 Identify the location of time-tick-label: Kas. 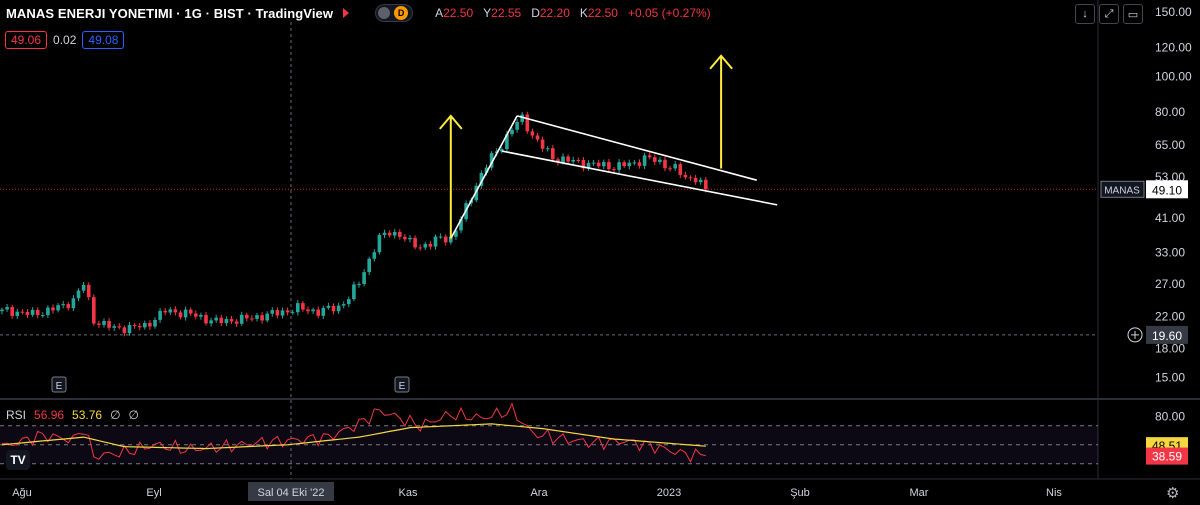
(408, 493).